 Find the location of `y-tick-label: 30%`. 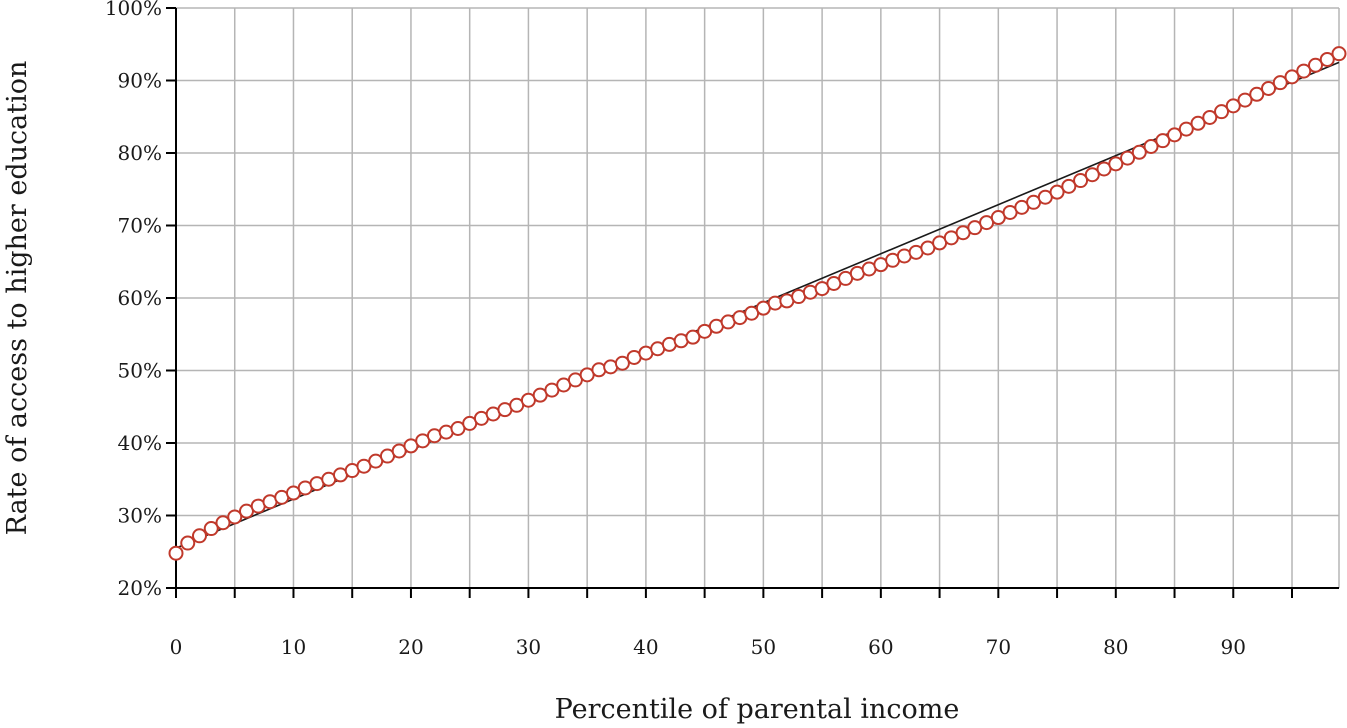

y-tick-label: 30% is located at coordinates (140, 516).